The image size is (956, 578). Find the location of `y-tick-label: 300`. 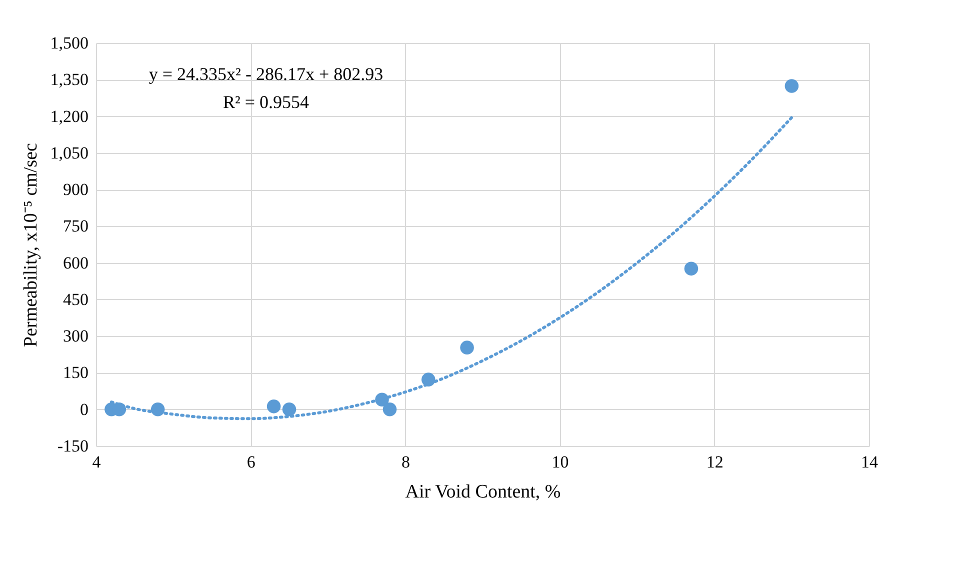

y-tick-label: 300 is located at coordinates (75, 336).